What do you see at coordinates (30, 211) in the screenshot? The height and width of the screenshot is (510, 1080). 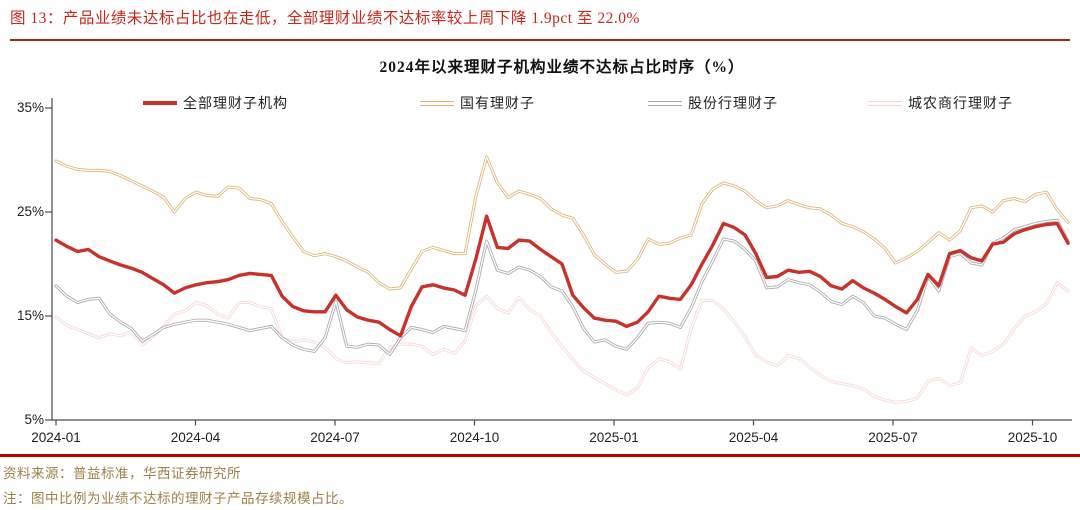 I see `y-tick-label: 25%` at bounding box center [30, 211].